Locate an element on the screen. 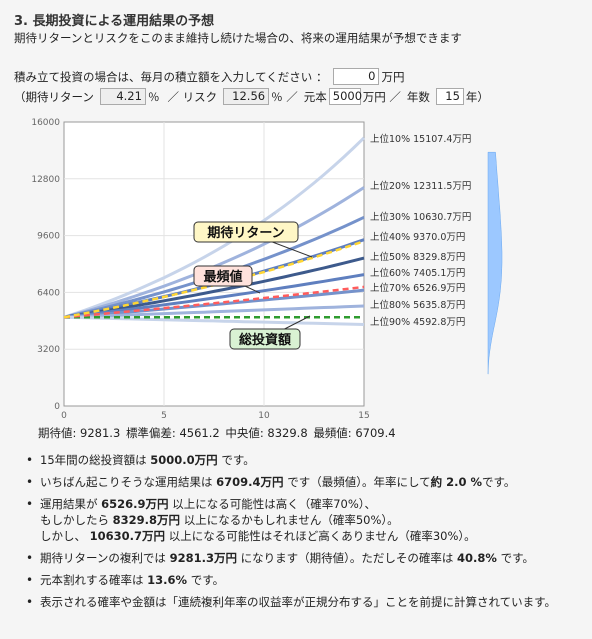 Image resolution: width=592 pixels, height=639 pixels. expected-return-field: 4.21 is located at coordinates (122, 96).